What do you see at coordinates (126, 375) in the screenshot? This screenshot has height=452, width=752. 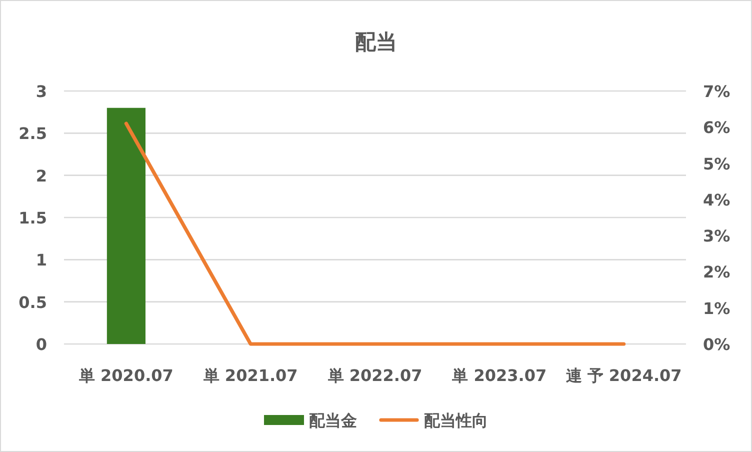 I see `x-tick-label: 単 2020.07` at bounding box center [126, 375].